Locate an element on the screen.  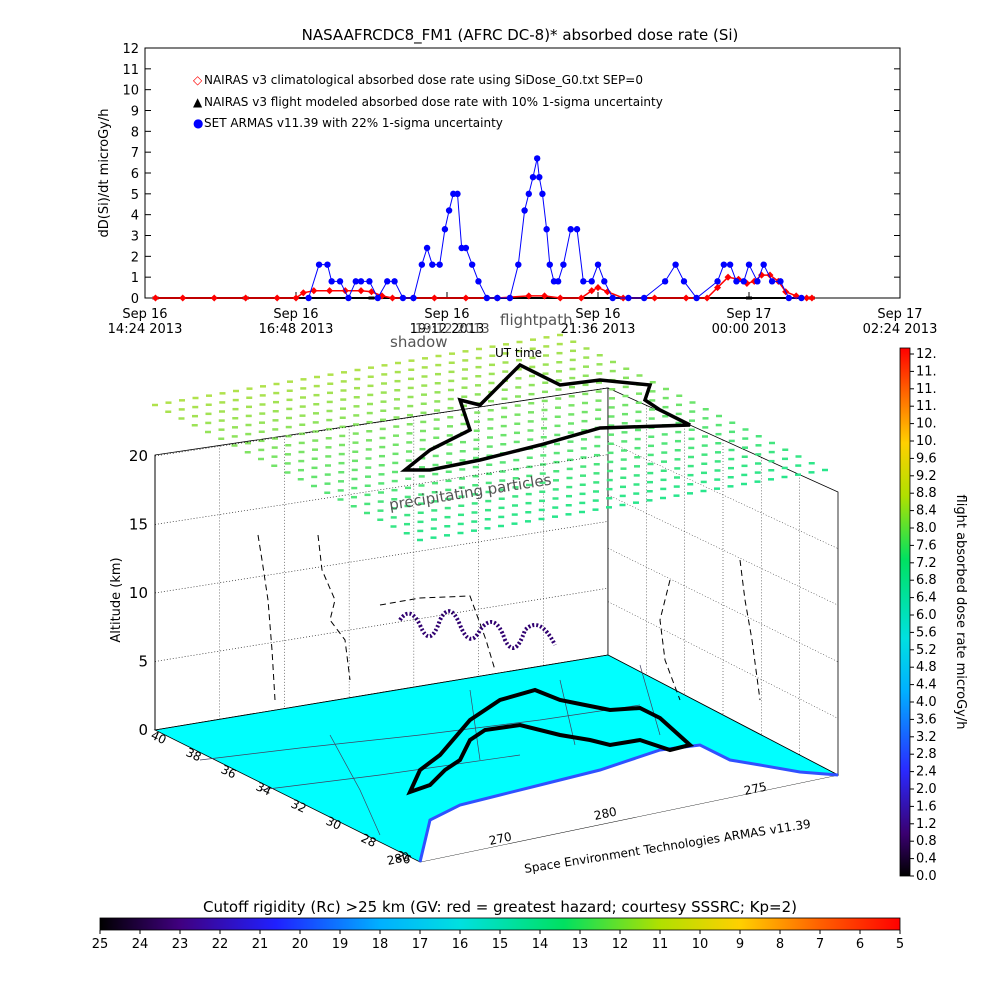
latitude-tick-label: 30 is located at coordinates (334, 823).